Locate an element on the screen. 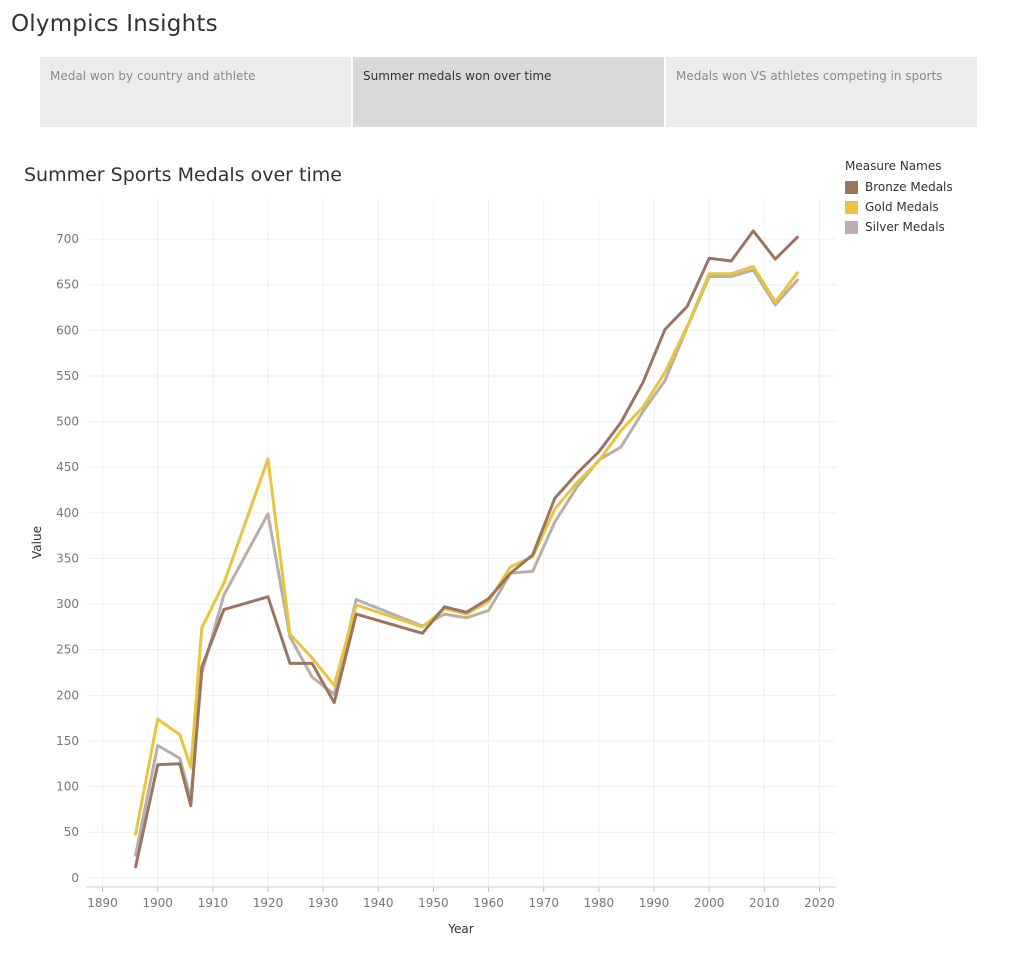 Image resolution: width=1015 pixels, height=963 pixels. y-tick-label: 200 is located at coordinates (67, 695).